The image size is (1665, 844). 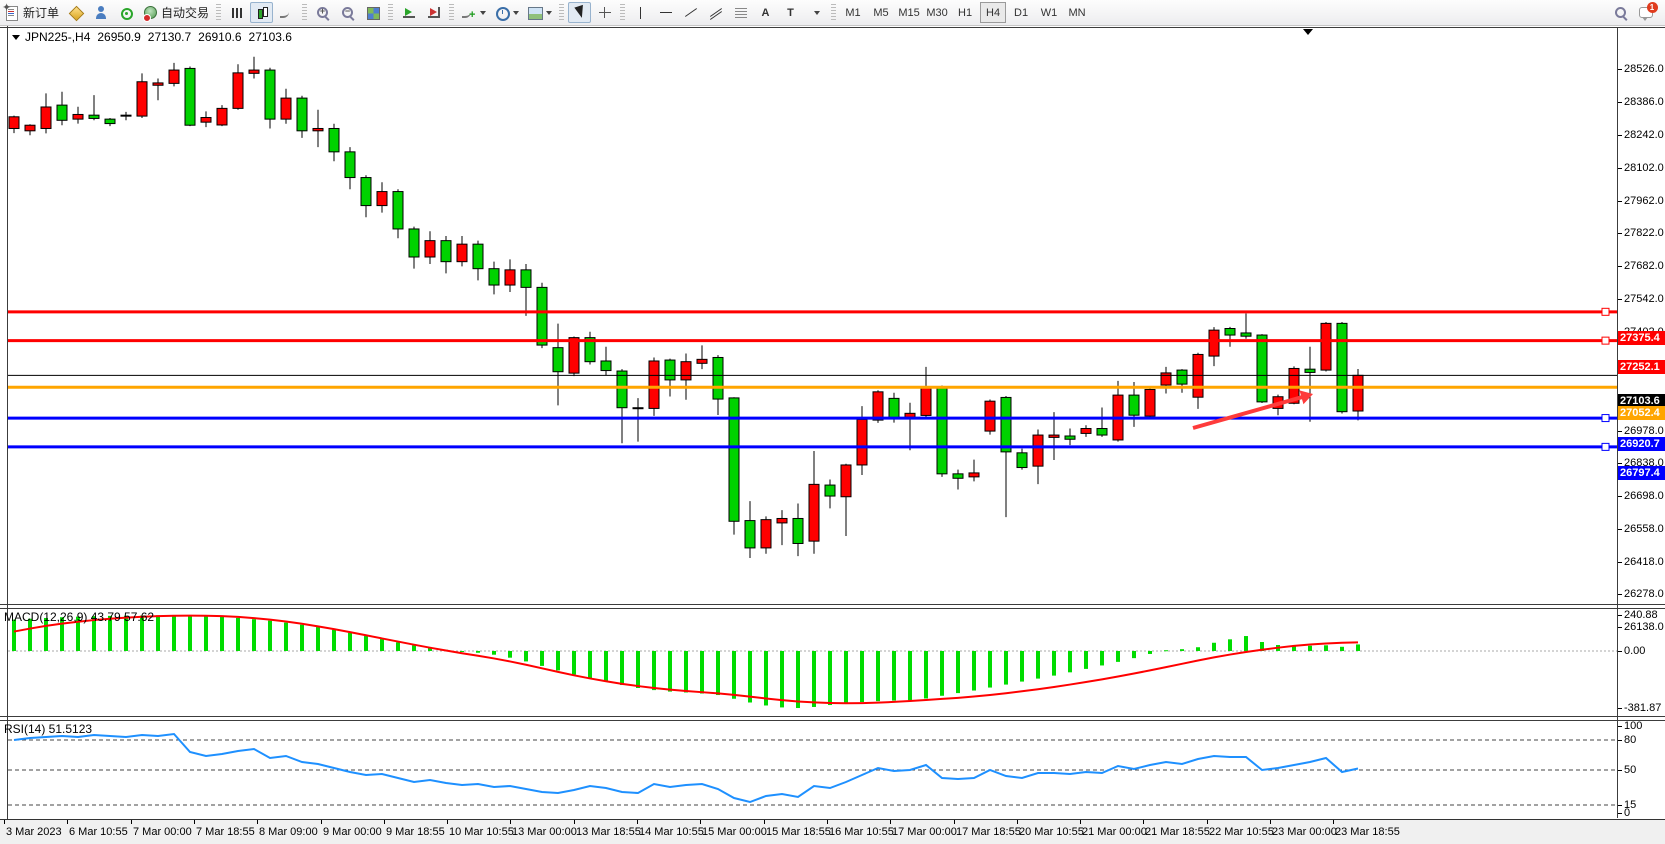 I want to click on time-label: 10 Mar 10:55, so click(x=481, y=832).